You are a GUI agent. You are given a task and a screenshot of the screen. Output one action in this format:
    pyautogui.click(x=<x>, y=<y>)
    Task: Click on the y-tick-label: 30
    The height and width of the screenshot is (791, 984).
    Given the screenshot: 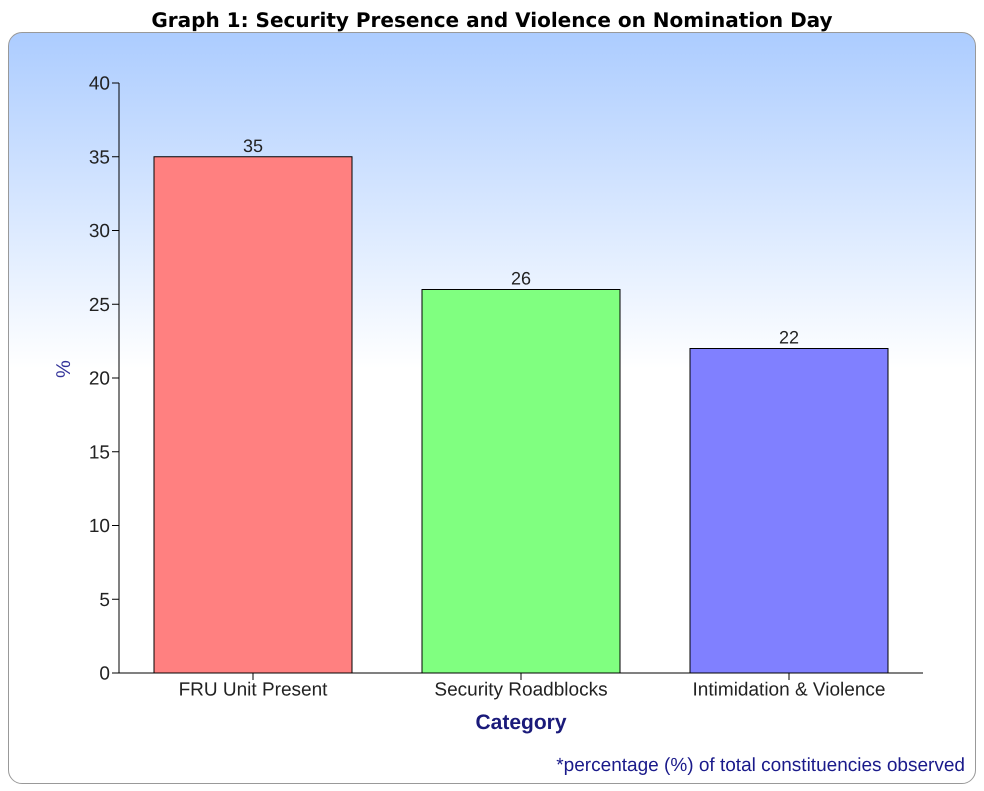 What is the action you would take?
    pyautogui.click(x=99, y=231)
    